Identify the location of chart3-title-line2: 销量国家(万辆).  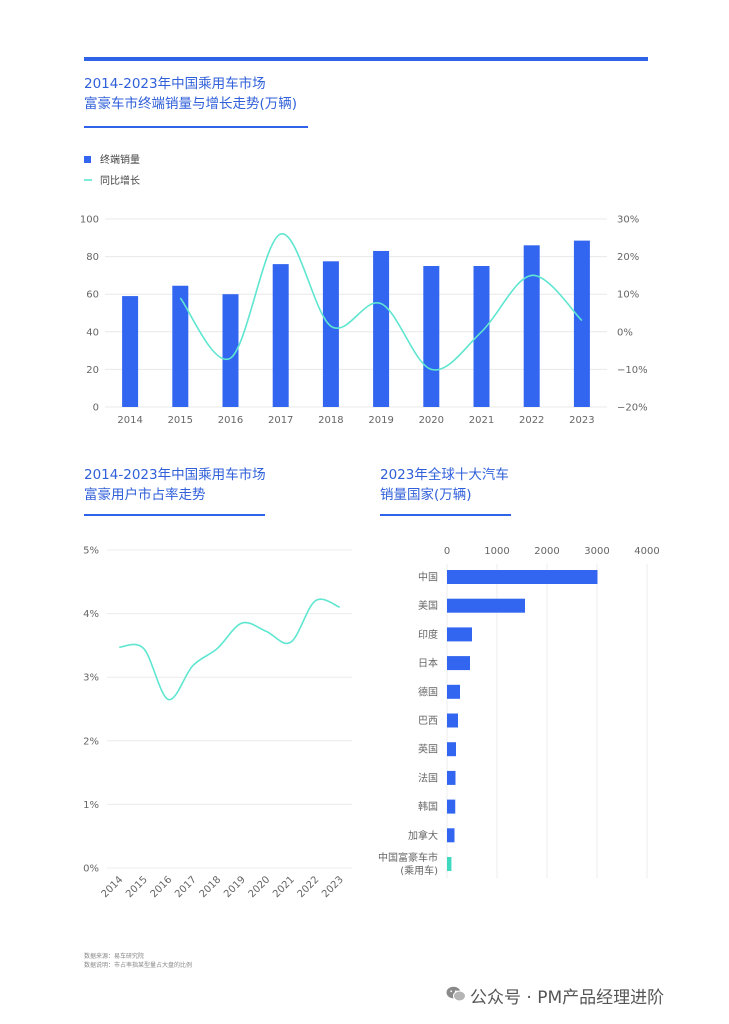
(426, 495).